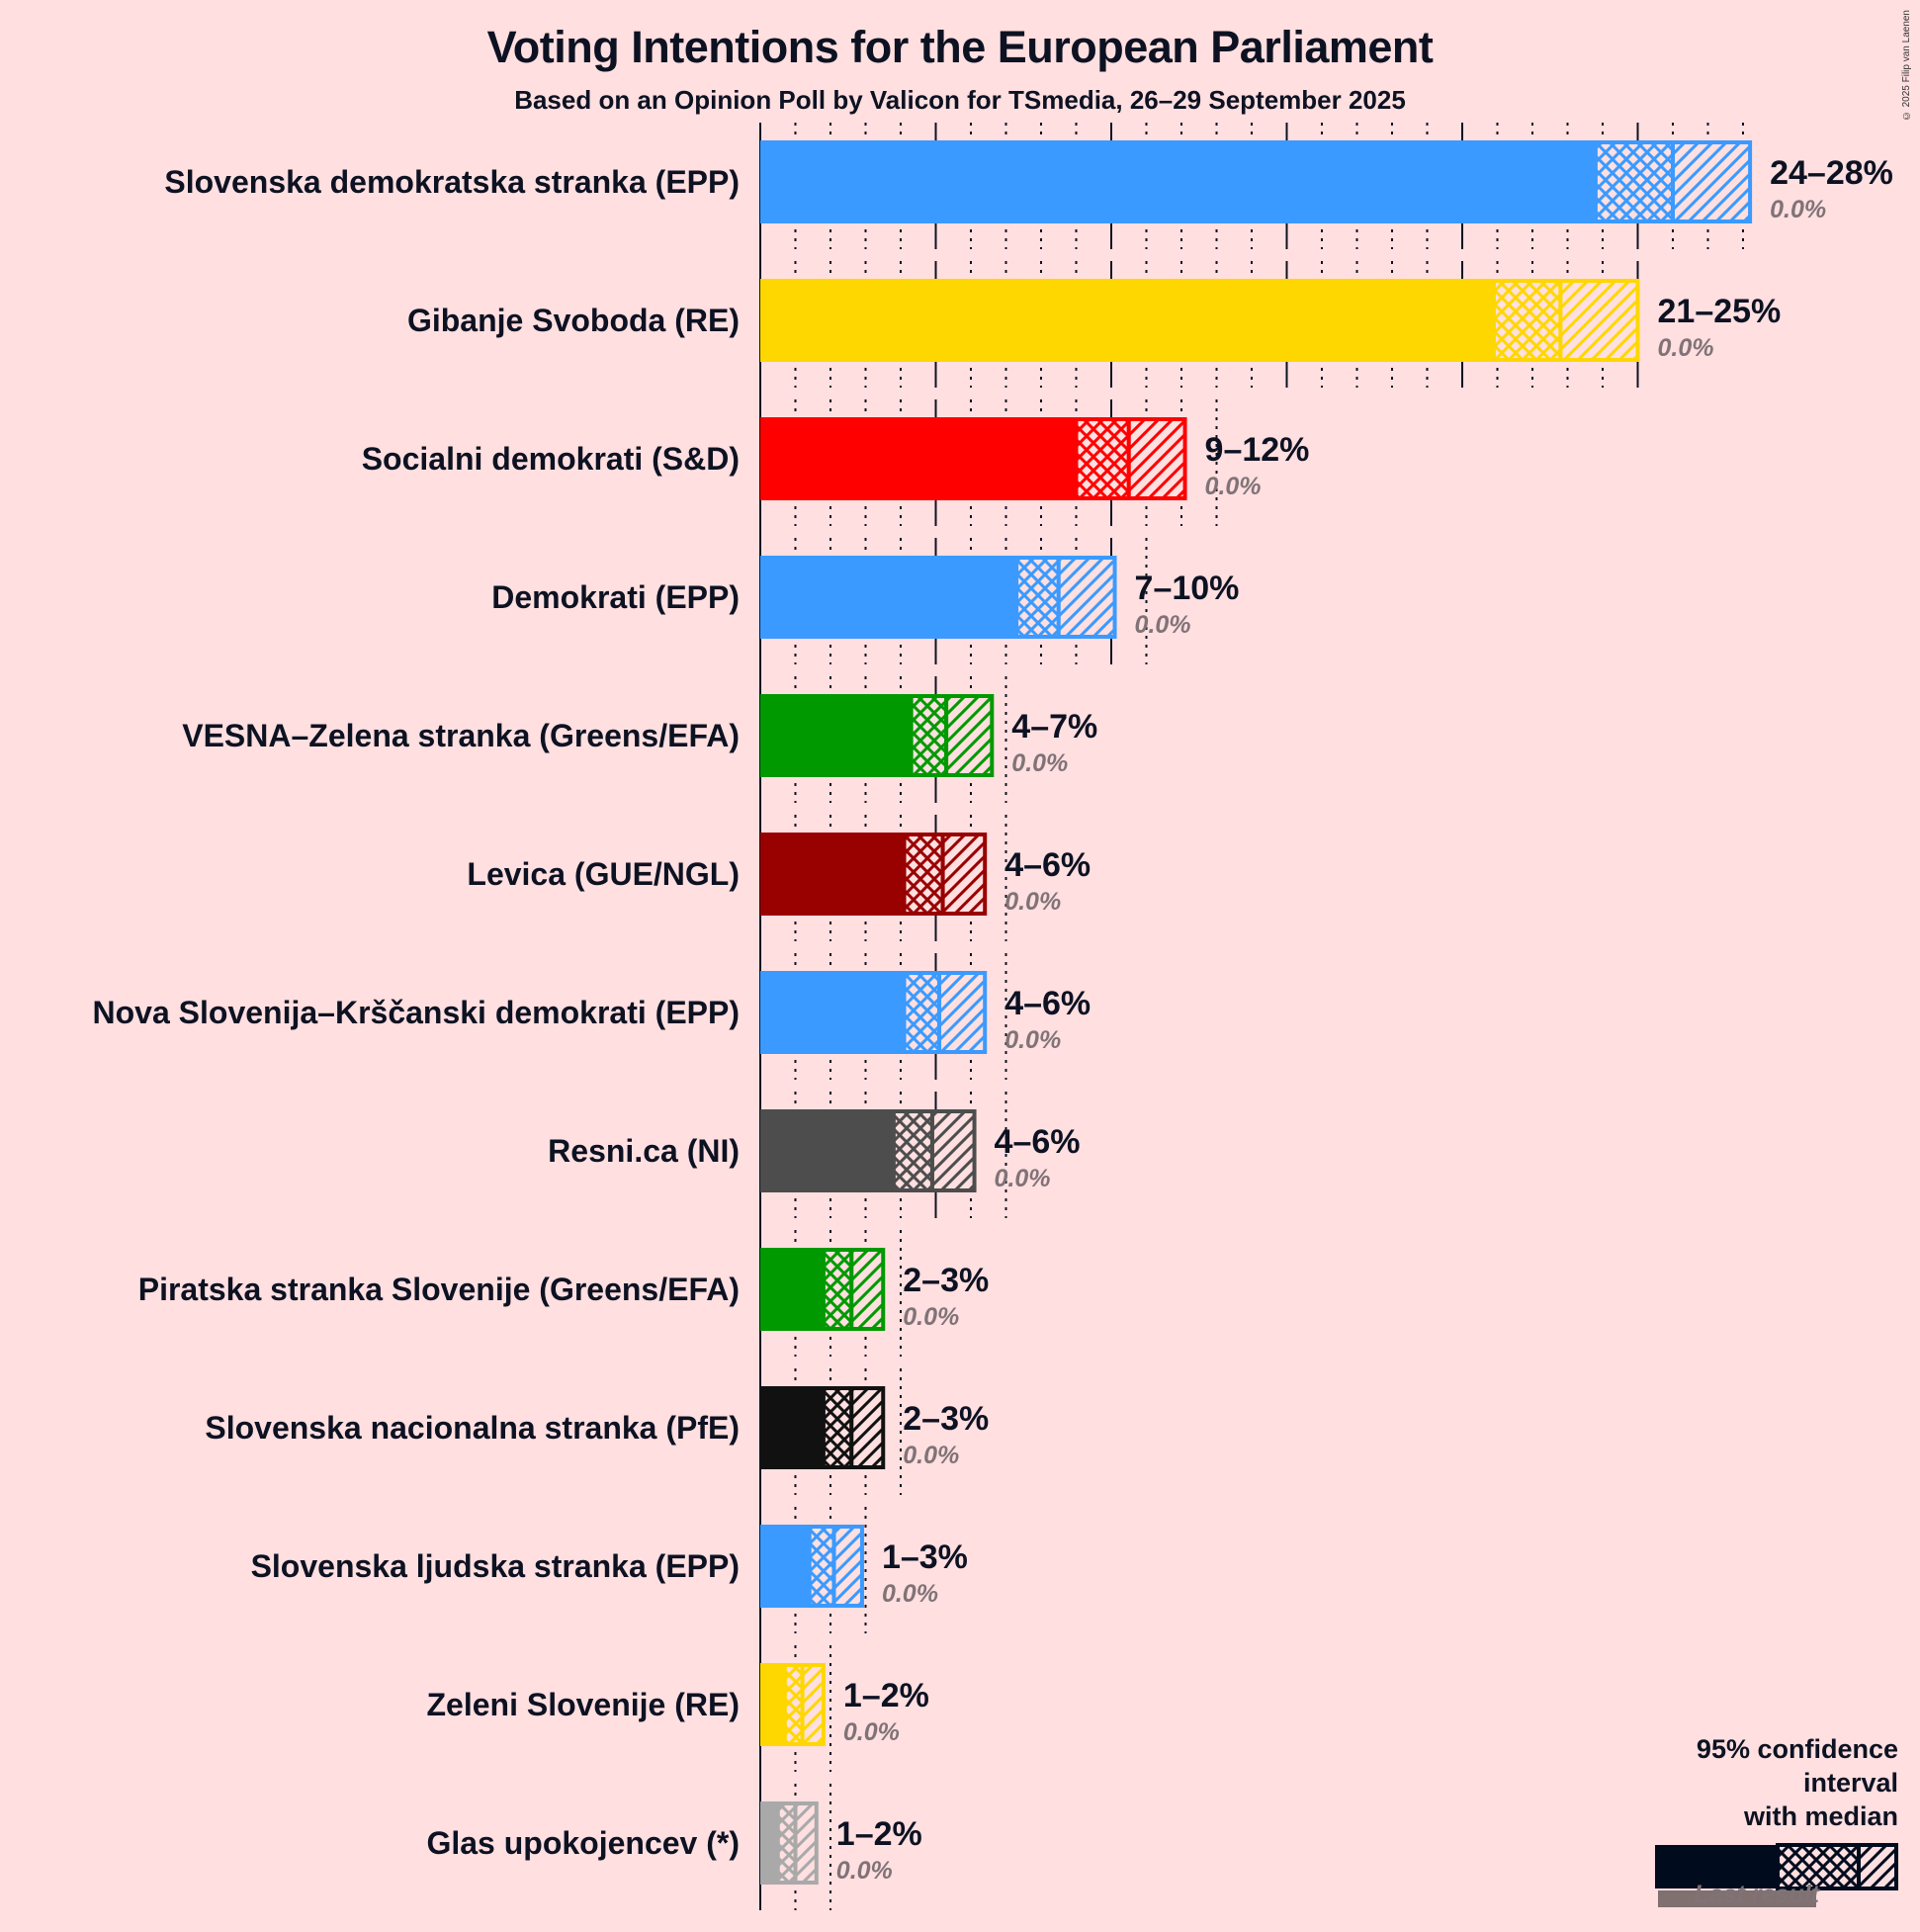 The height and width of the screenshot is (1932, 1920). What do you see at coordinates (1720, 311) in the screenshot?
I see `range-label: 21–25%` at bounding box center [1720, 311].